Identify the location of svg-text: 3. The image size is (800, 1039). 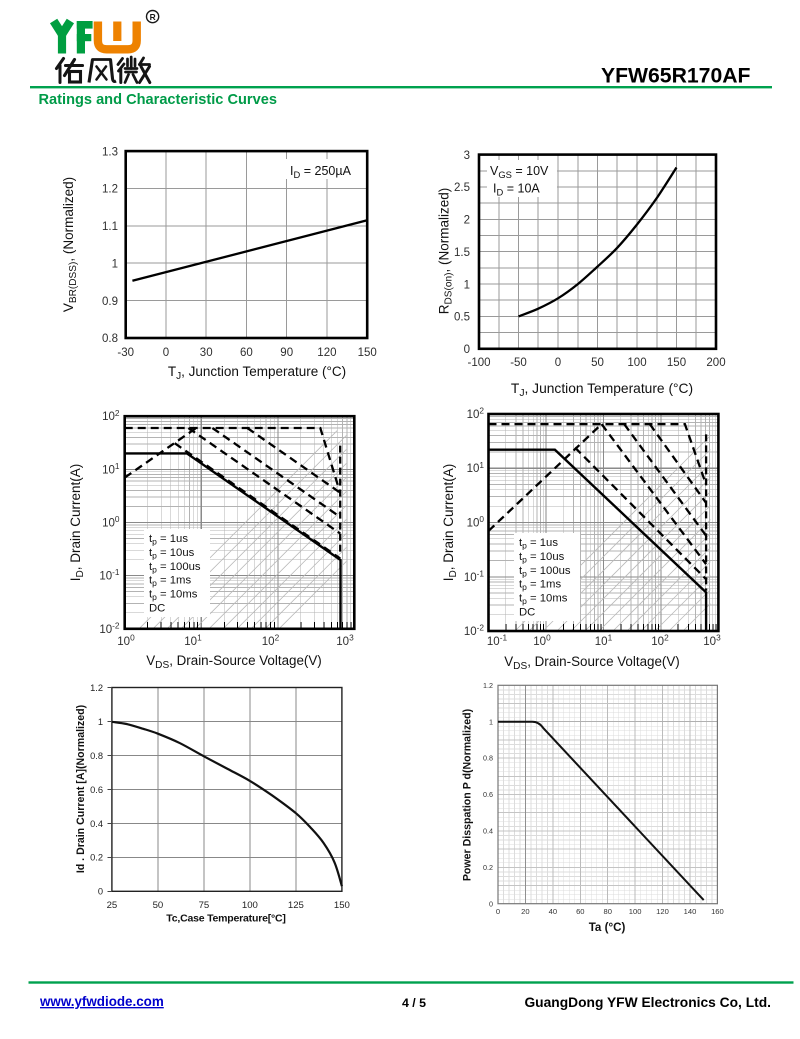
(467, 156).